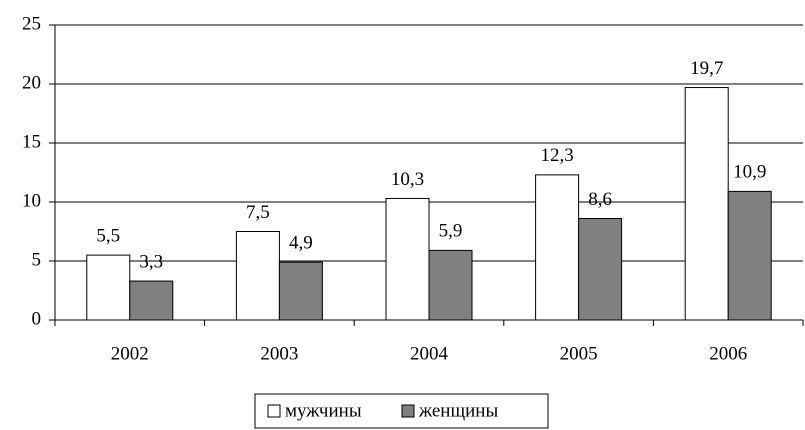 The width and height of the screenshot is (805, 430). What do you see at coordinates (579, 353) in the screenshot?
I see `x-tick-label: 2005` at bounding box center [579, 353].